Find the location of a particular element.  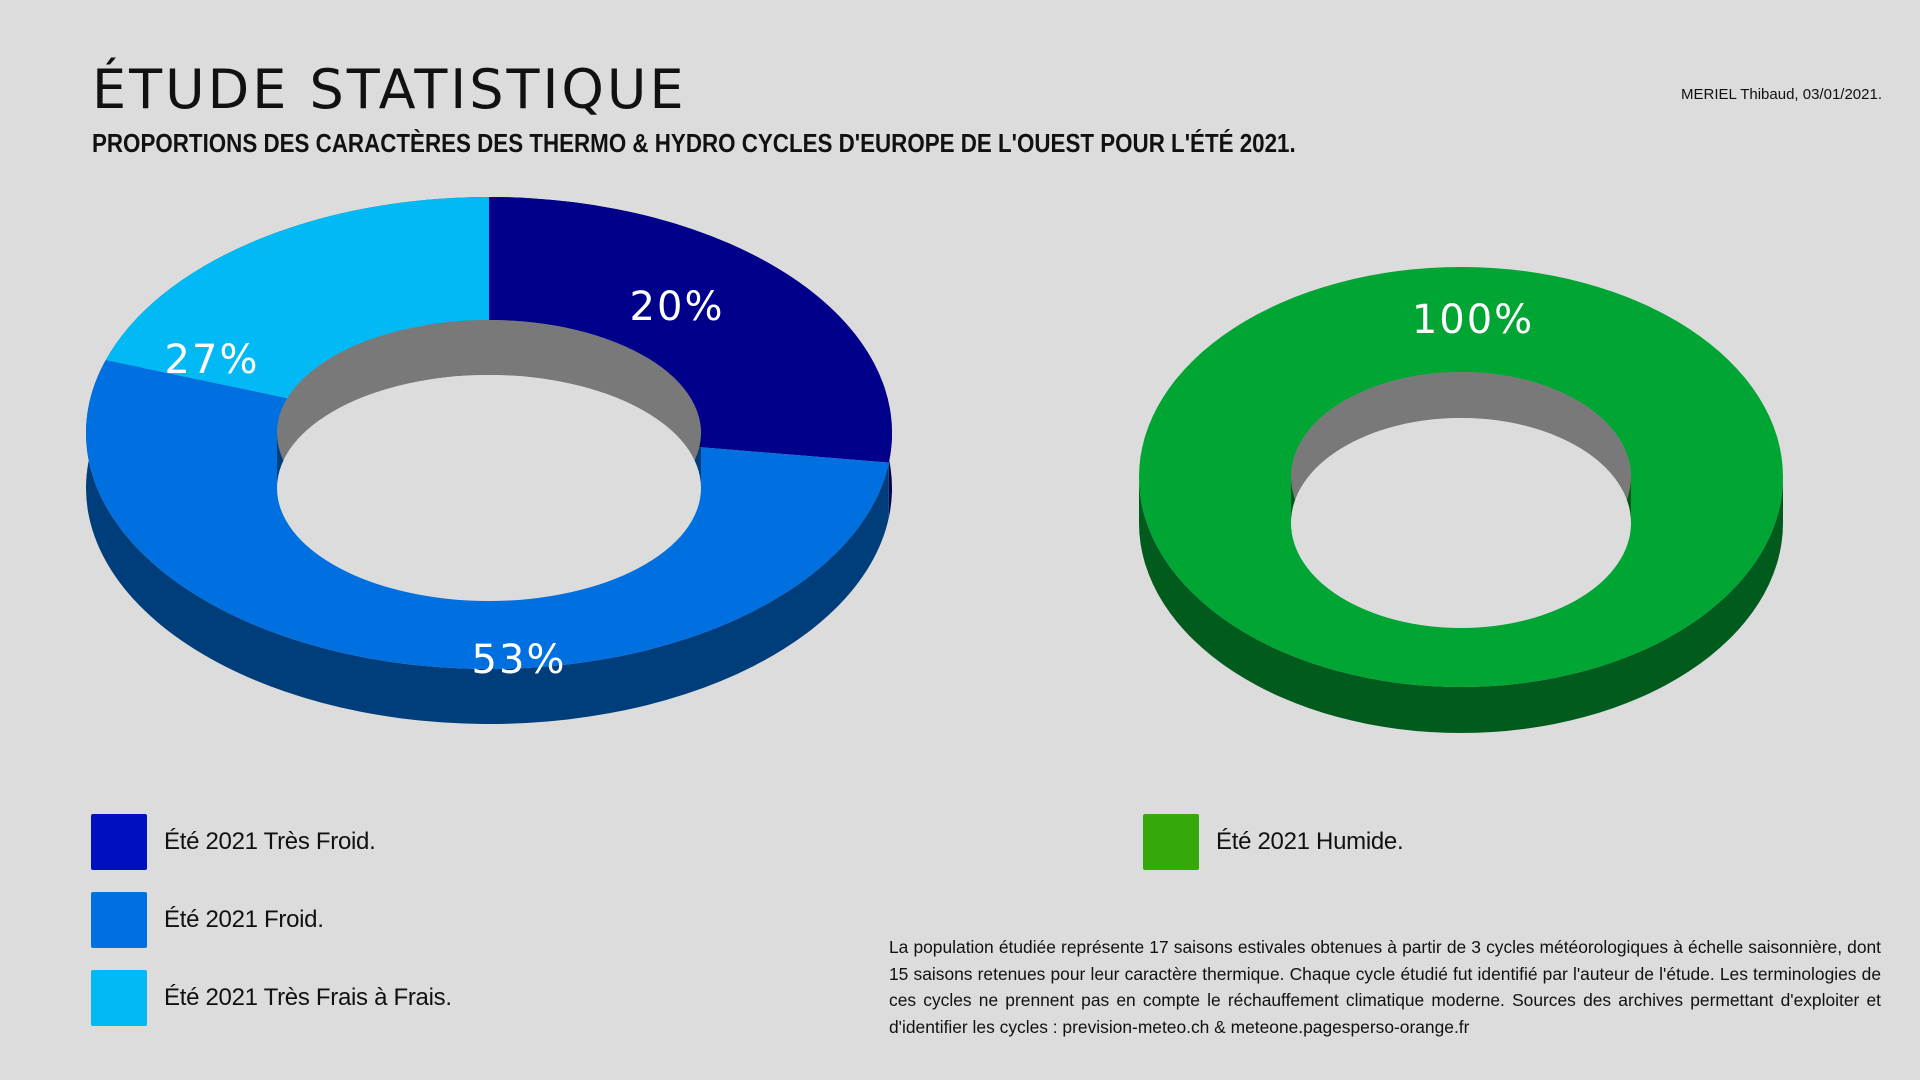

legend-item-tres-frais: Été 2021 Très Frais à Frais. is located at coordinates (271, 998).